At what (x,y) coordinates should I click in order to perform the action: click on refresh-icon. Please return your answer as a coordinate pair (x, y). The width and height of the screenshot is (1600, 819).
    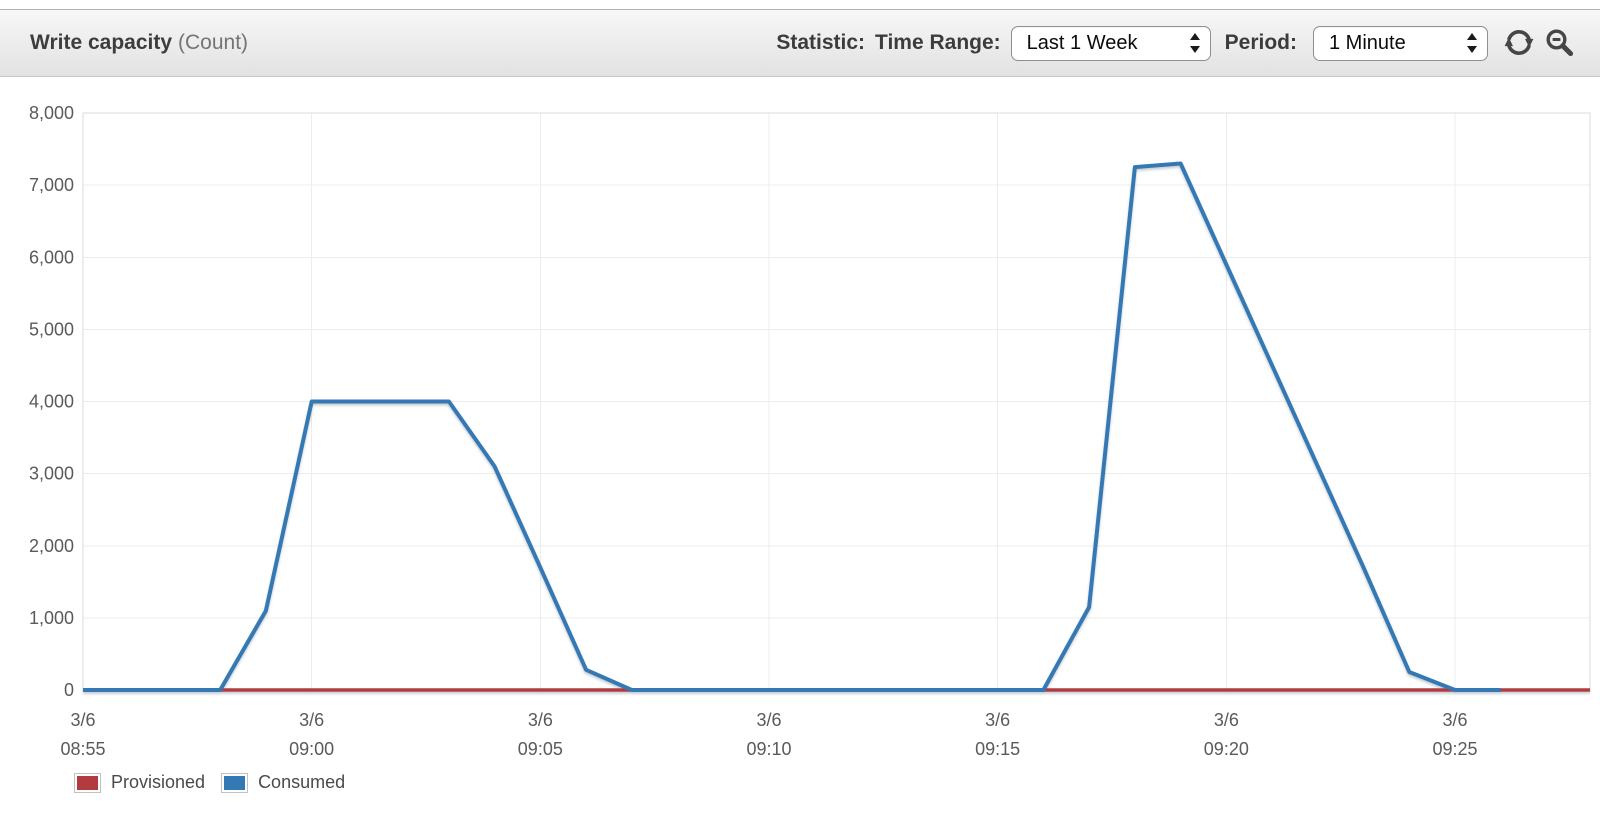
    Looking at the image, I should click on (1519, 42).